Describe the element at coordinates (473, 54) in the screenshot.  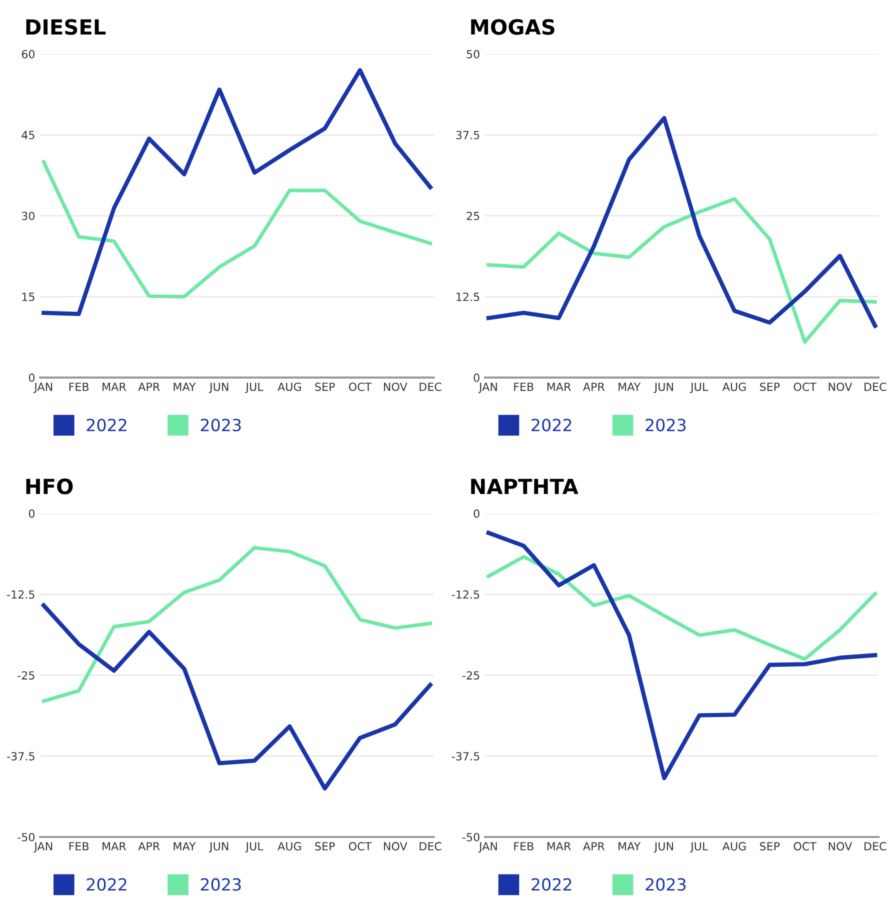
I see `y-tick-label: 50` at that location.